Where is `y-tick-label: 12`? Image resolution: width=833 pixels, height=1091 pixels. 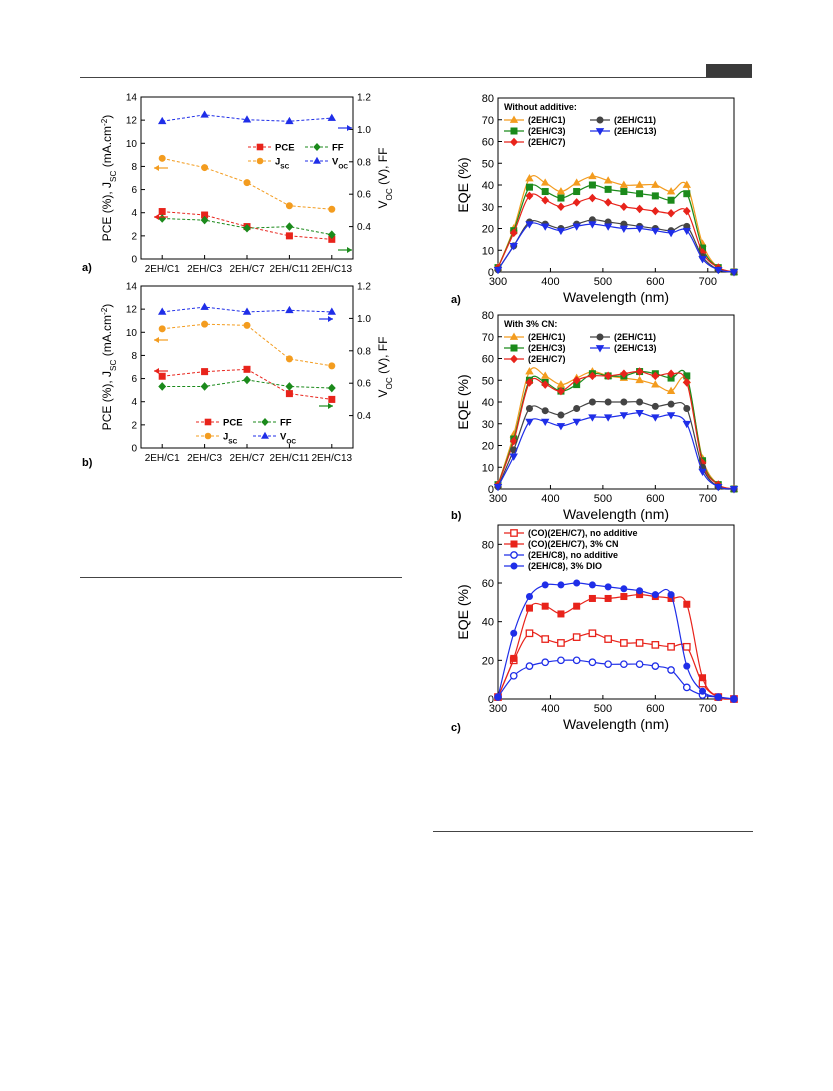
y-tick-label: 12 is located at coordinates (132, 121).